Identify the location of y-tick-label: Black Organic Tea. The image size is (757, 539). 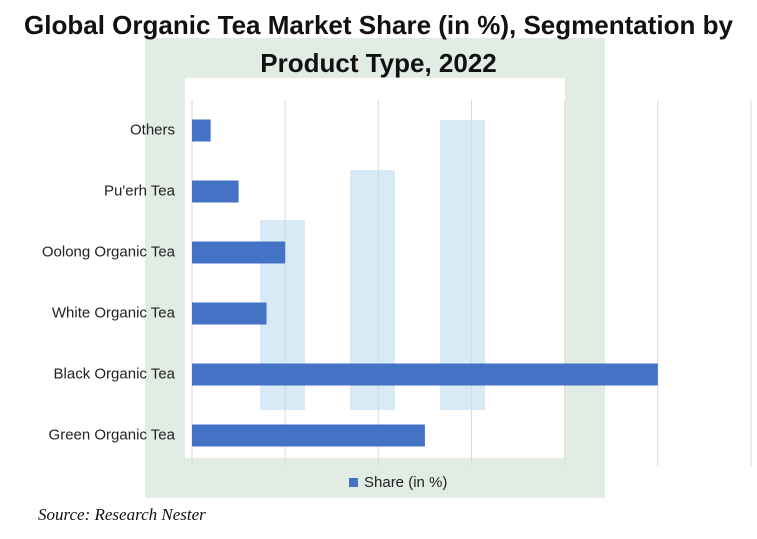
(115, 373).